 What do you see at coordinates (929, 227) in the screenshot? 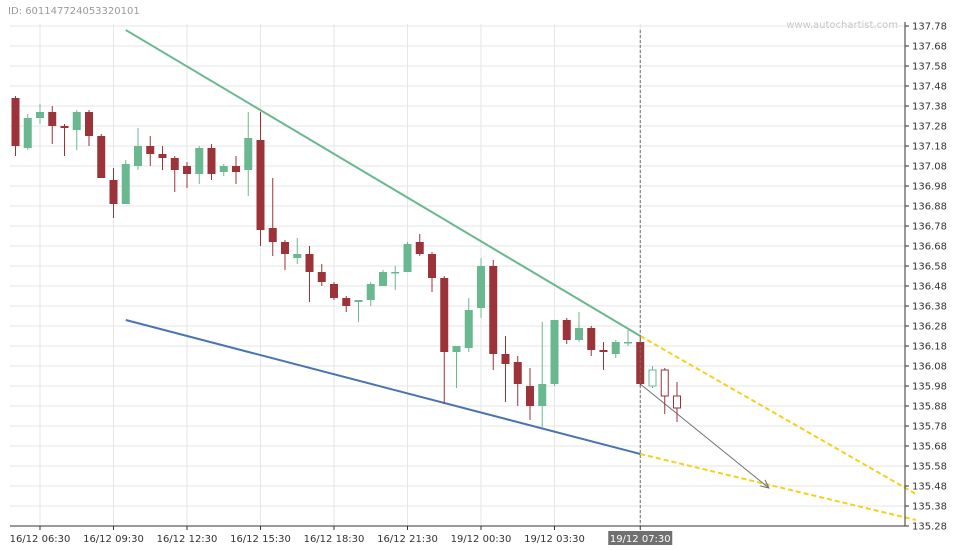
I see `y-tick-label: 136.78` at bounding box center [929, 227].